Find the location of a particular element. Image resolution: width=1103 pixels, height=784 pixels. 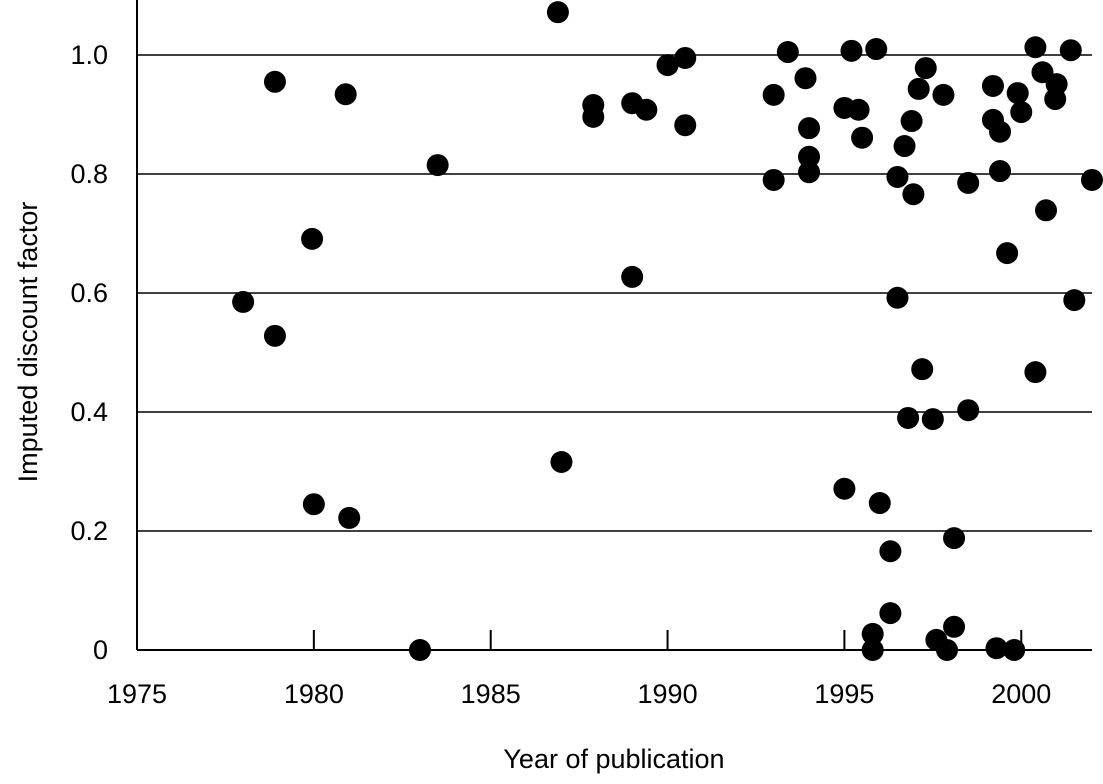

y-tick-label: 1.0 is located at coordinates (89, 55).